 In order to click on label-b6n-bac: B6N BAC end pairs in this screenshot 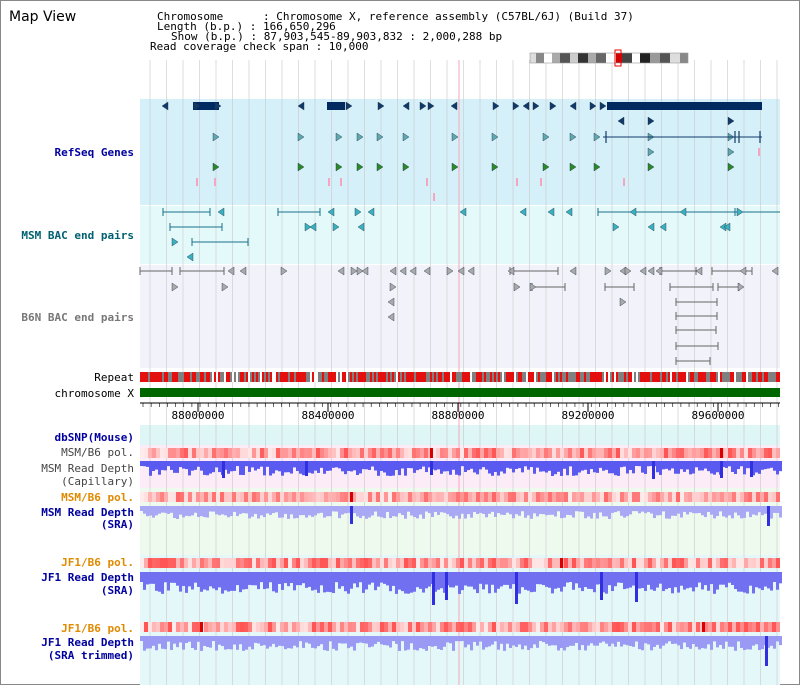, I will do `click(77, 317)`.